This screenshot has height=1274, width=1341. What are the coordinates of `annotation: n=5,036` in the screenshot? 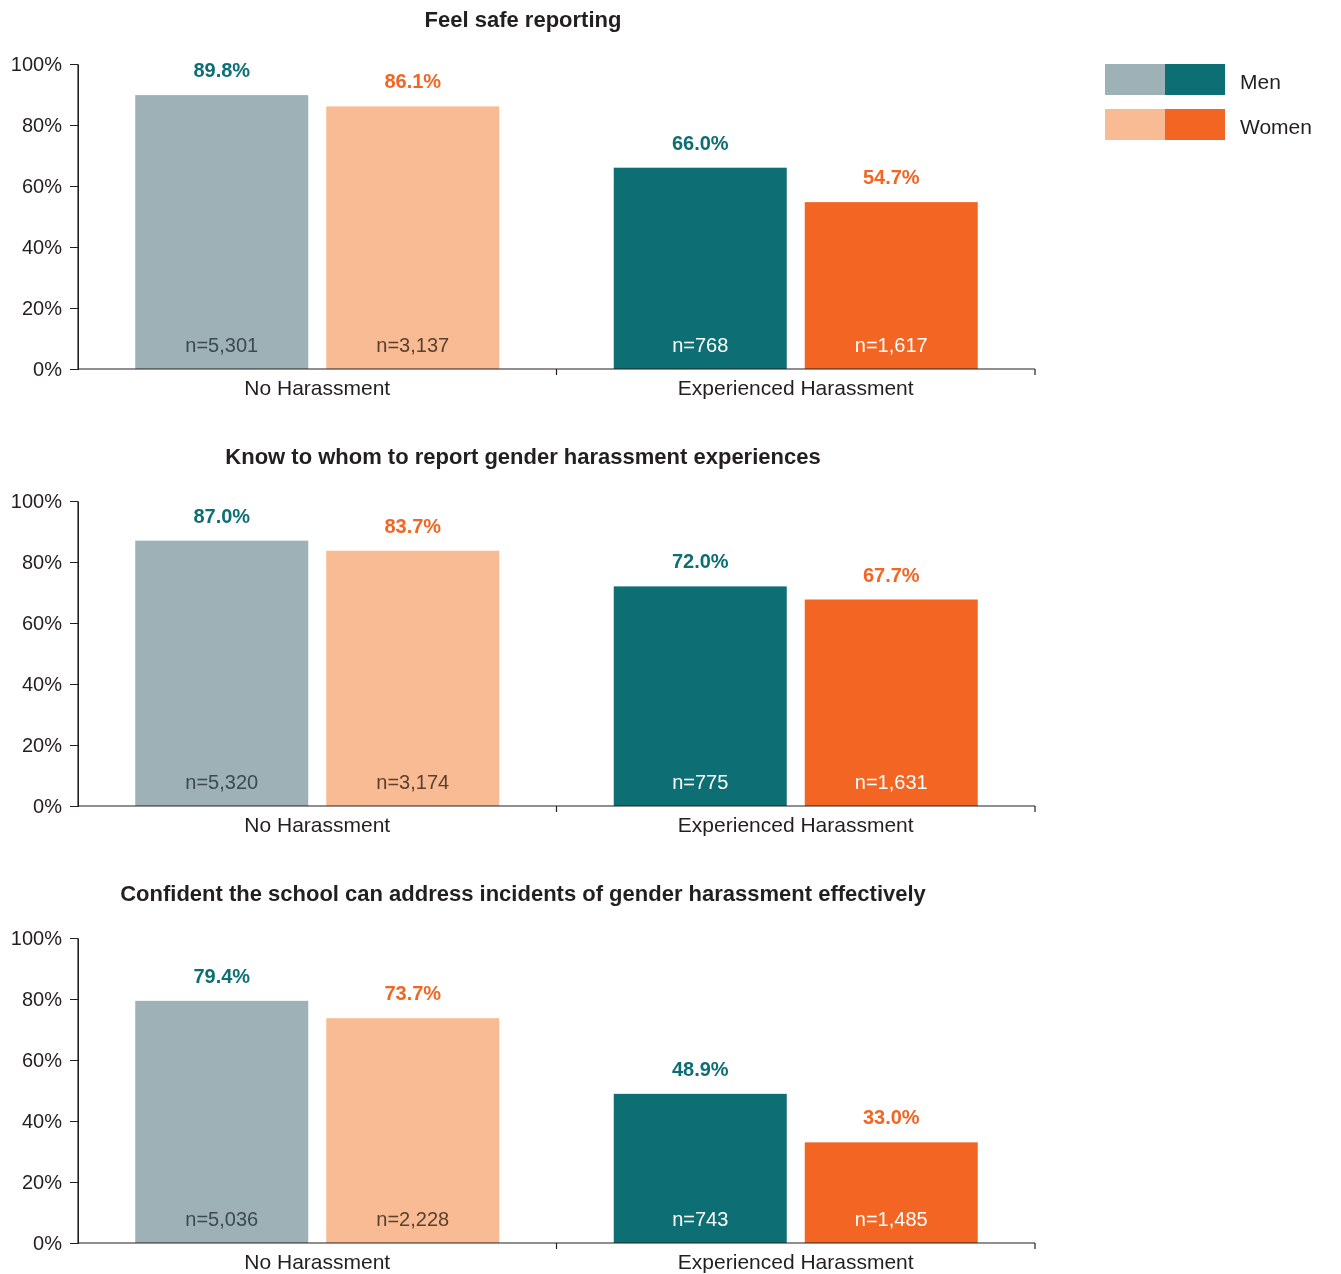 It's located at (222, 1219).